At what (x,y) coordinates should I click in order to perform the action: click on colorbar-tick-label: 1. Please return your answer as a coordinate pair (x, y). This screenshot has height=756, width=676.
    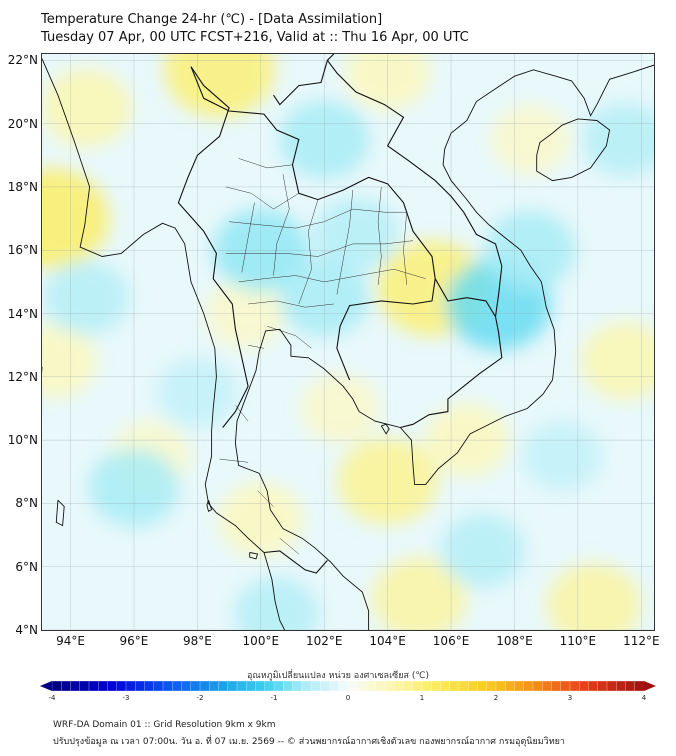
    Looking at the image, I should click on (422, 698).